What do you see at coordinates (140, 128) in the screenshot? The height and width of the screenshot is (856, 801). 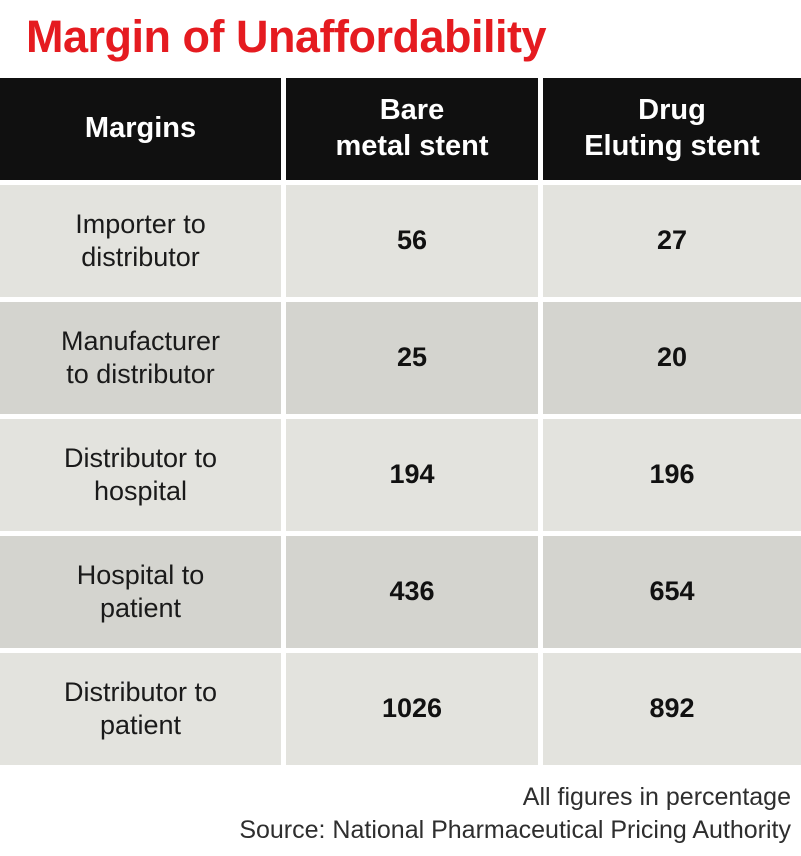 I see `header-cell-margins: Margins` at bounding box center [140, 128].